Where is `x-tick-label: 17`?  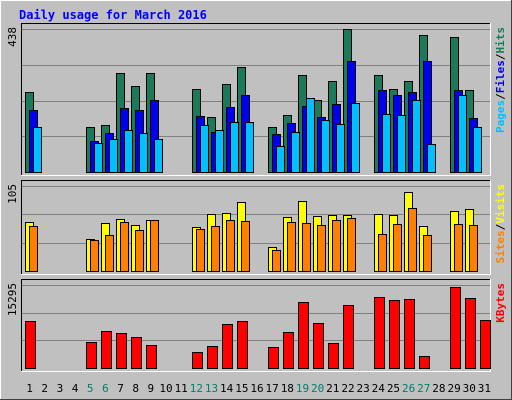 x-tick-label: 17 is located at coordinates (272, 388).